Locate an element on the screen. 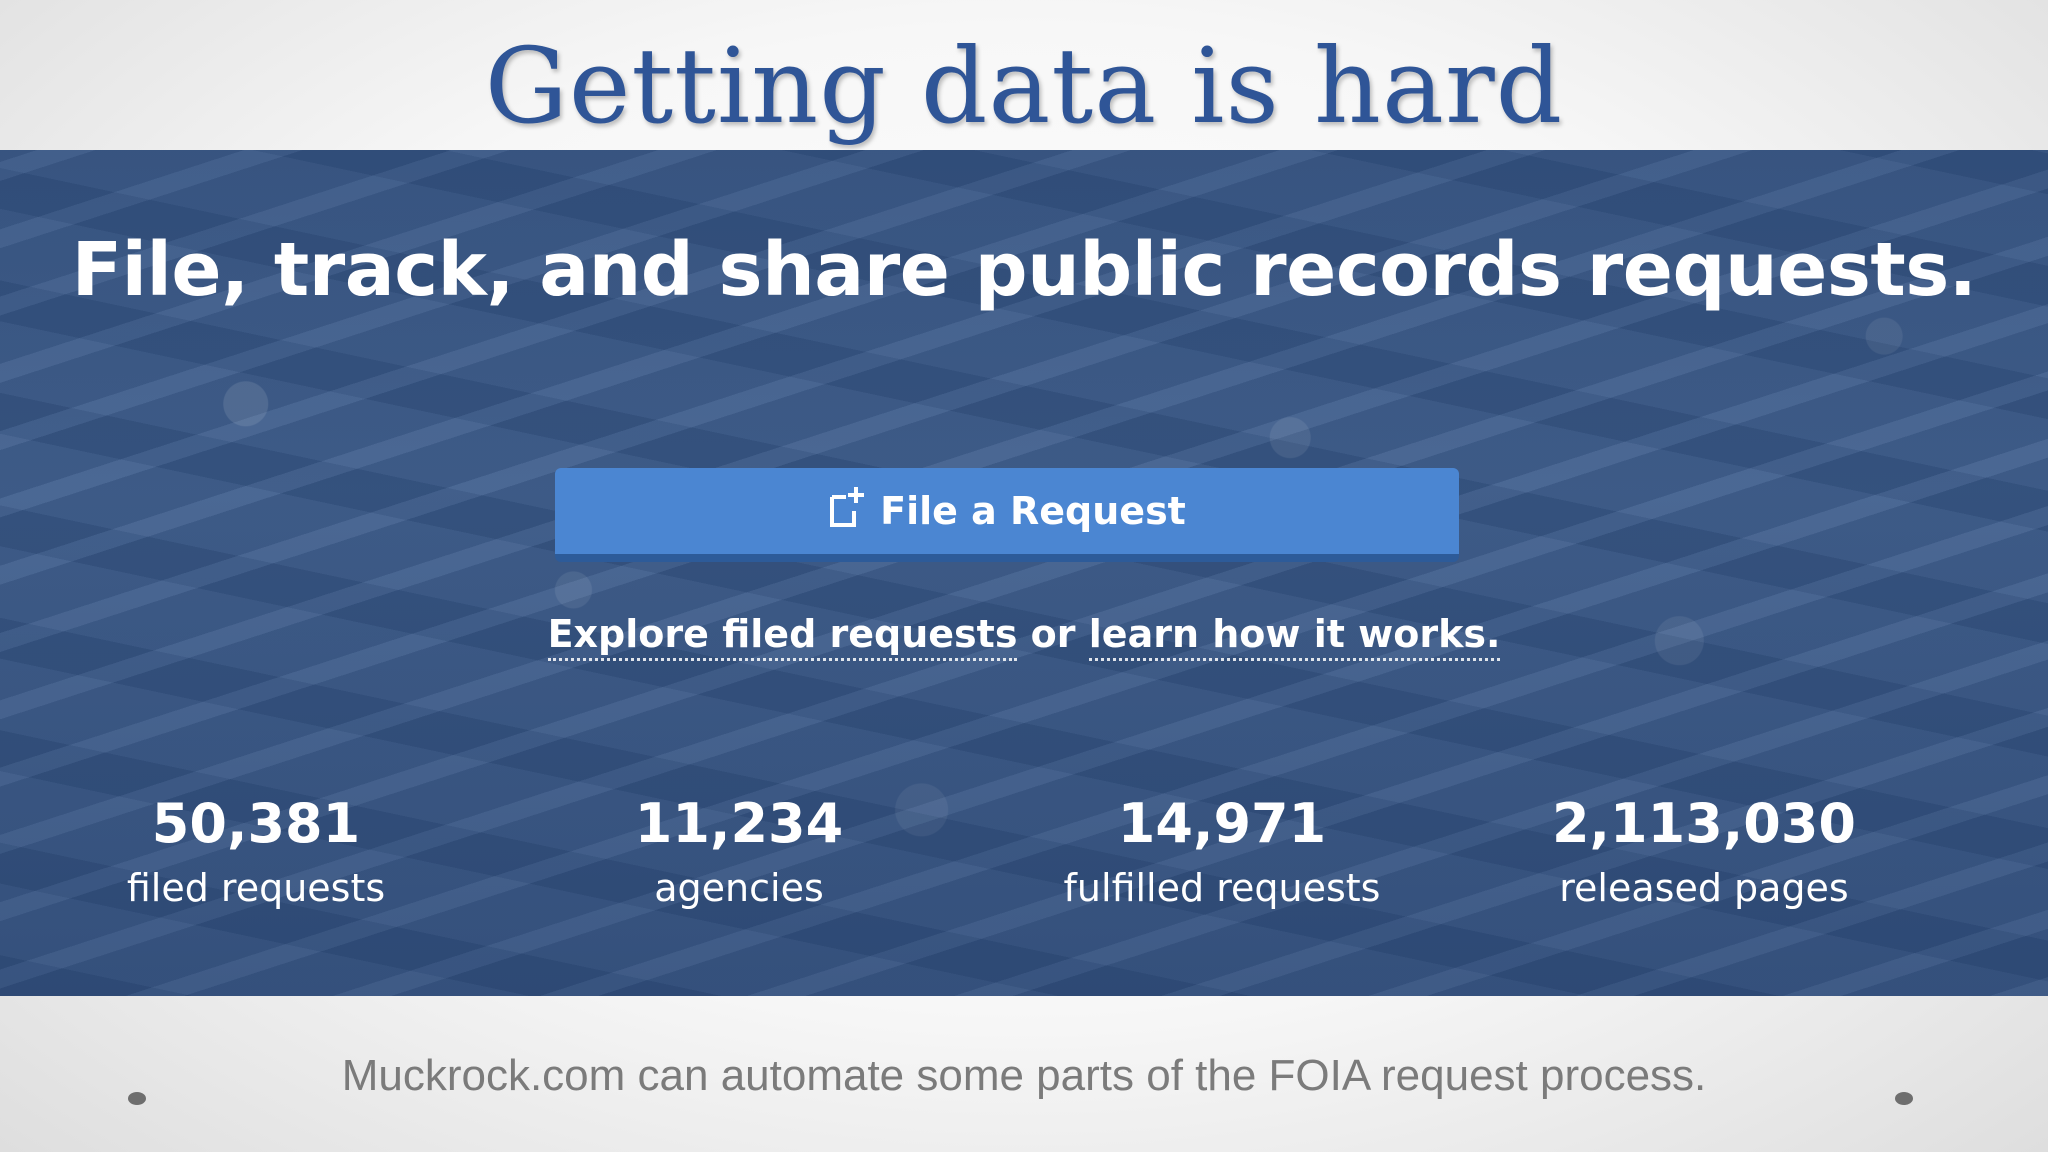 This screenshot has height=1152, width=2048. right-decorative-dot is located at coordinates (1904, 1098).